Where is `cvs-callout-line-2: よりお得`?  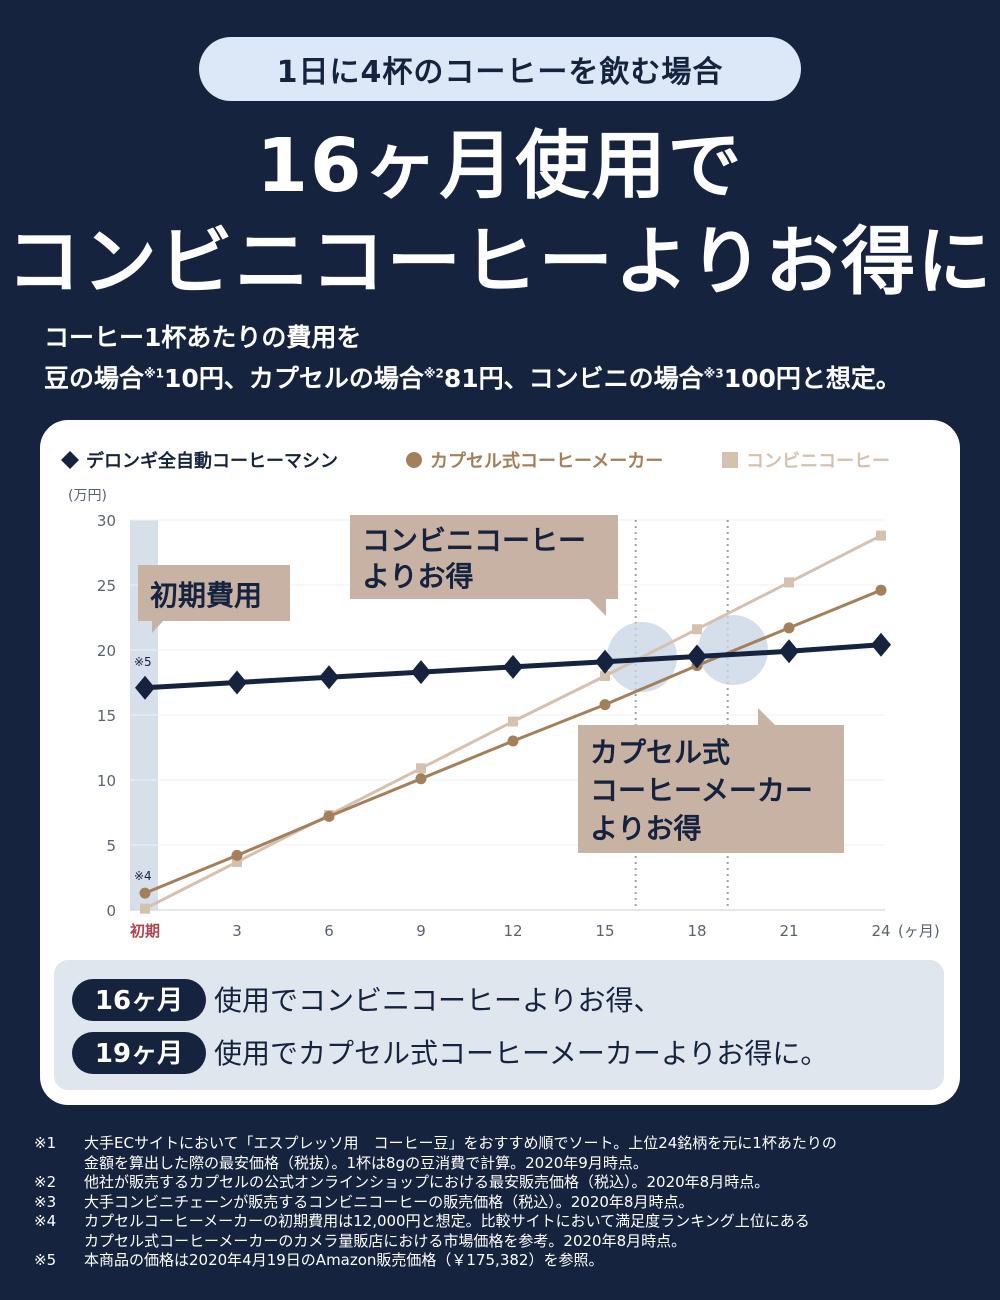
cvs-callout-line-2: よりお得 is located at coordinates (417, 576).